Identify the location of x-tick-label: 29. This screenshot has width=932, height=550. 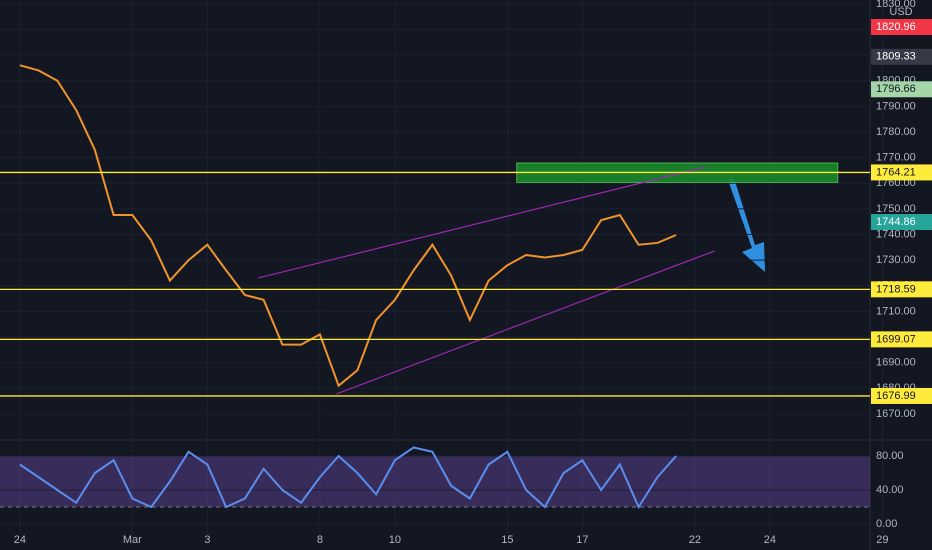
(882, 540).